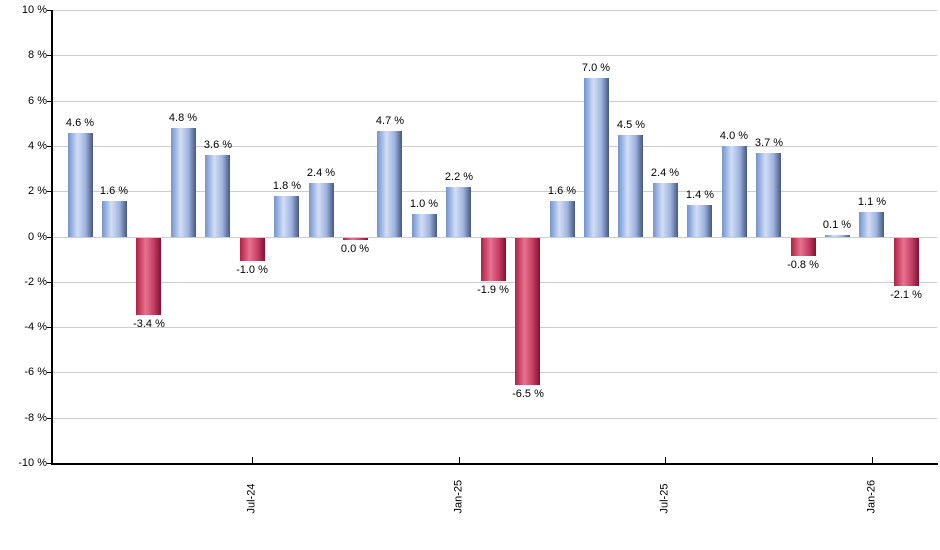 This screenshot has height=550, width=940. What do you see at coordinates (803, 265) in the screenshot?
I see `bar-value-label: -0.8 %` at bounding box center [803, 265].